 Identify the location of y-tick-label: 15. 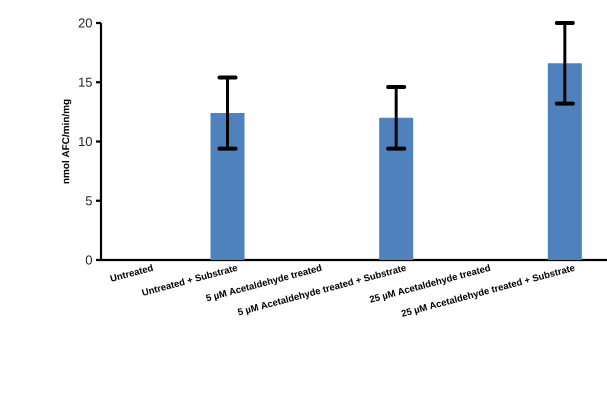
(85, 82).